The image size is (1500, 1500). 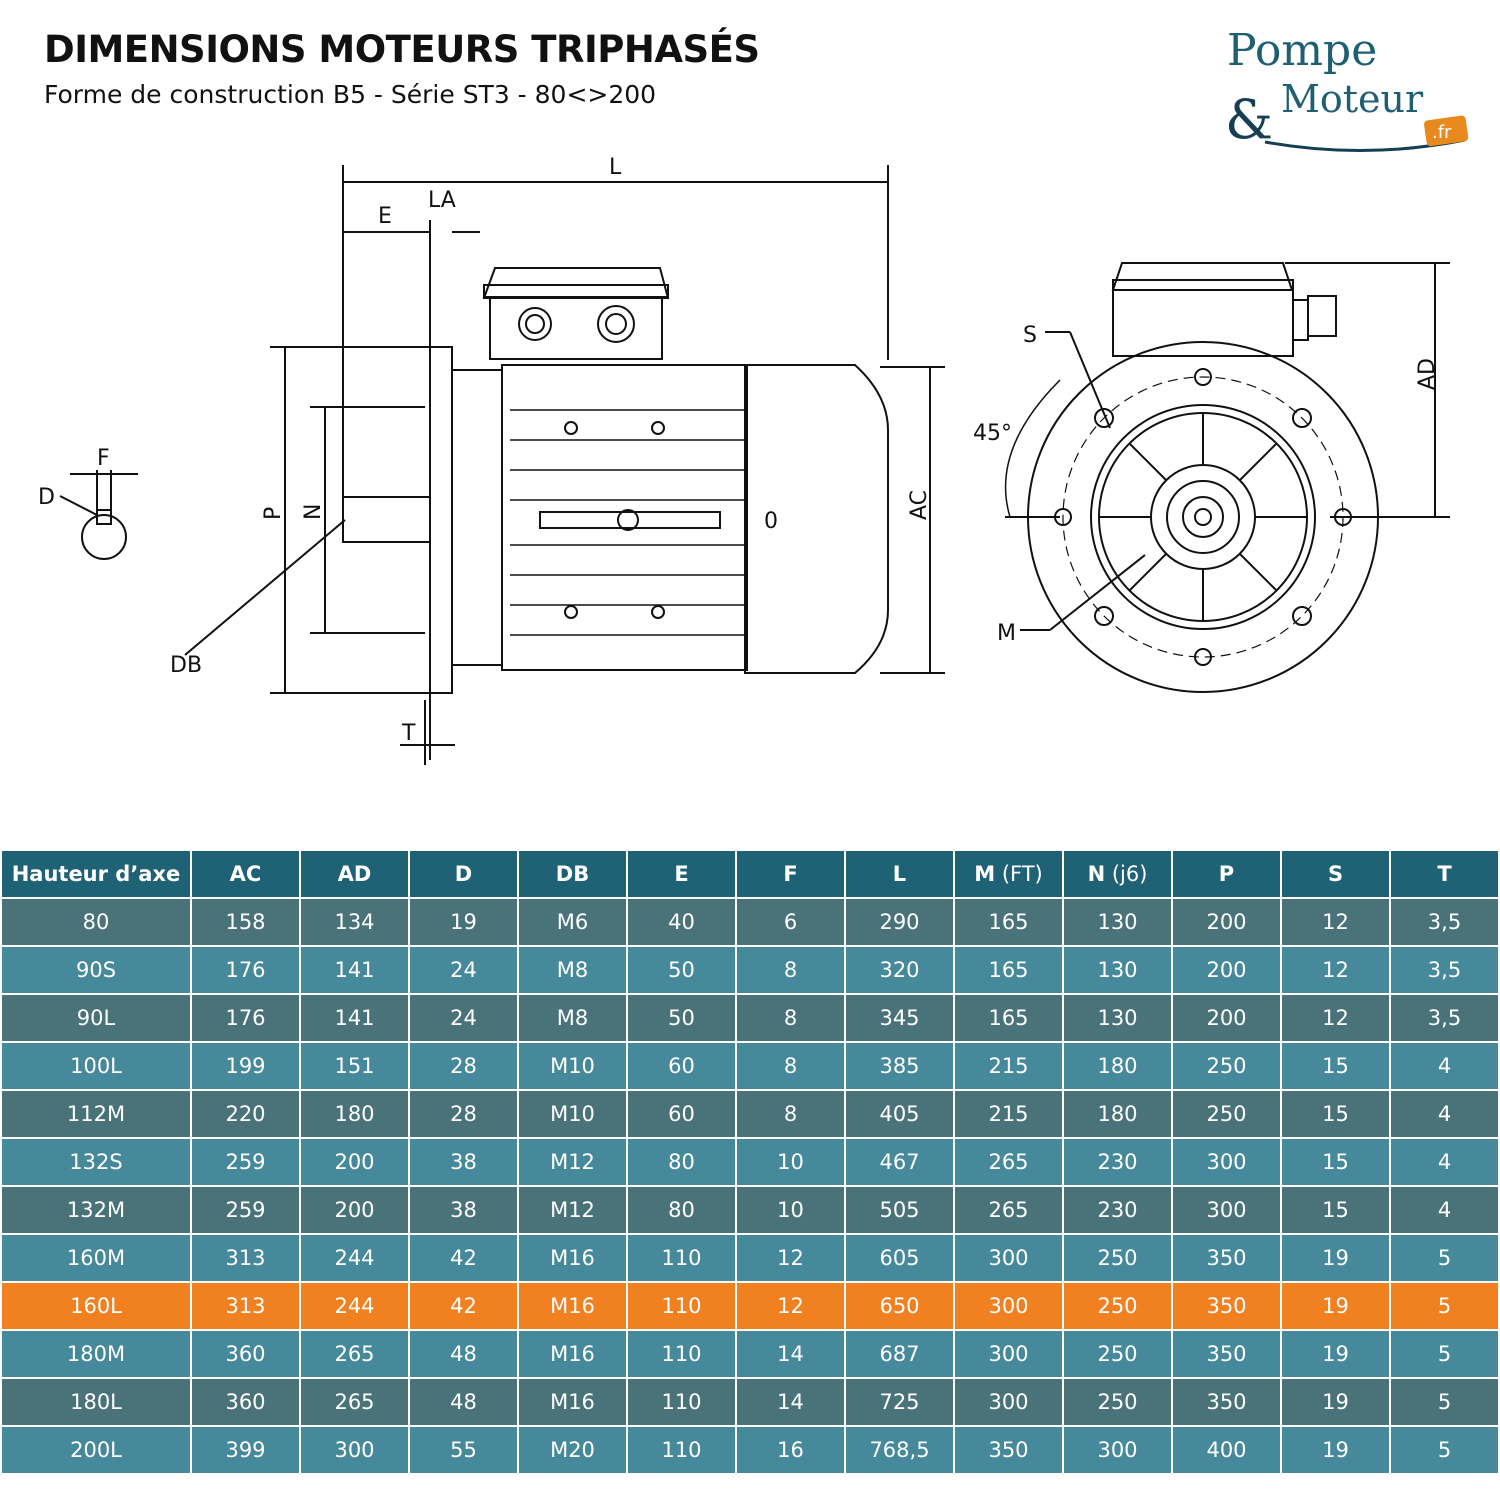 What do you see at coordinates (408, 733) in the screenshot?
I see `label-T: T` at bounding box center [408, 733].